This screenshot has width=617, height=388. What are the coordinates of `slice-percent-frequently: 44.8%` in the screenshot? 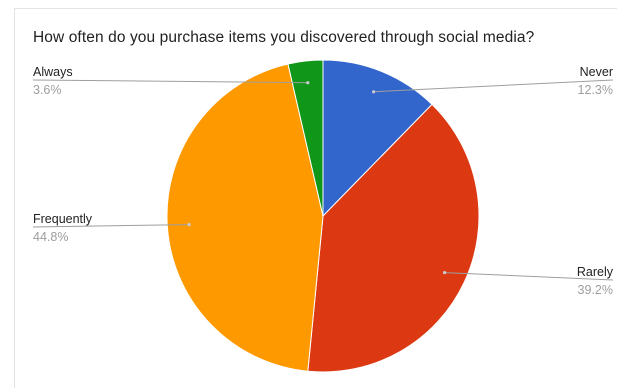 It's located at (50, 237).